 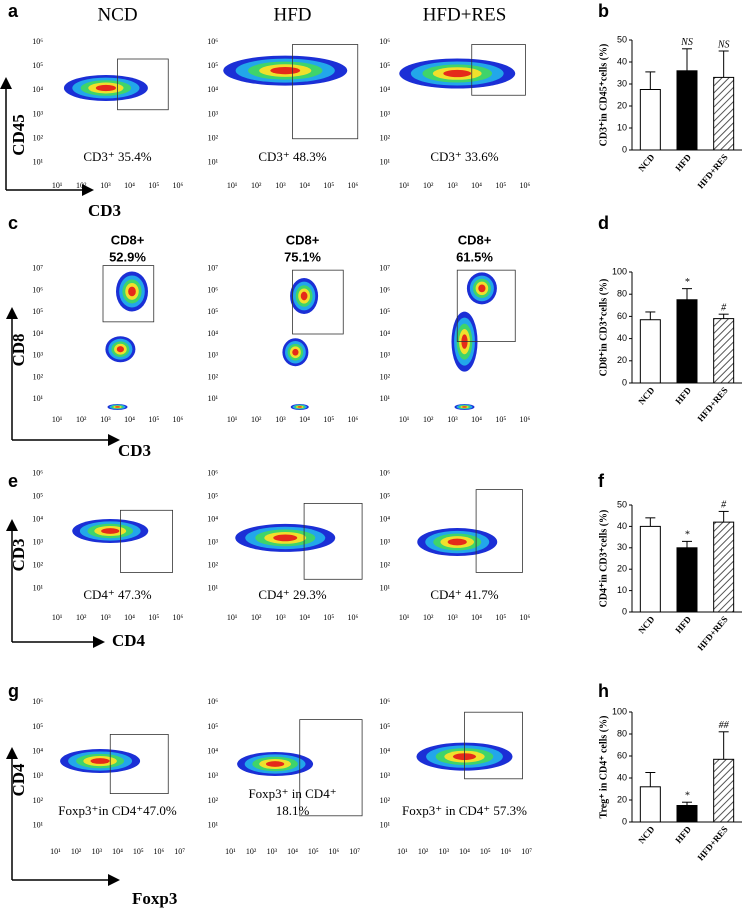 I want to click on gate-label: CD4⁺ 29.3%, so click(x=292, y=594).